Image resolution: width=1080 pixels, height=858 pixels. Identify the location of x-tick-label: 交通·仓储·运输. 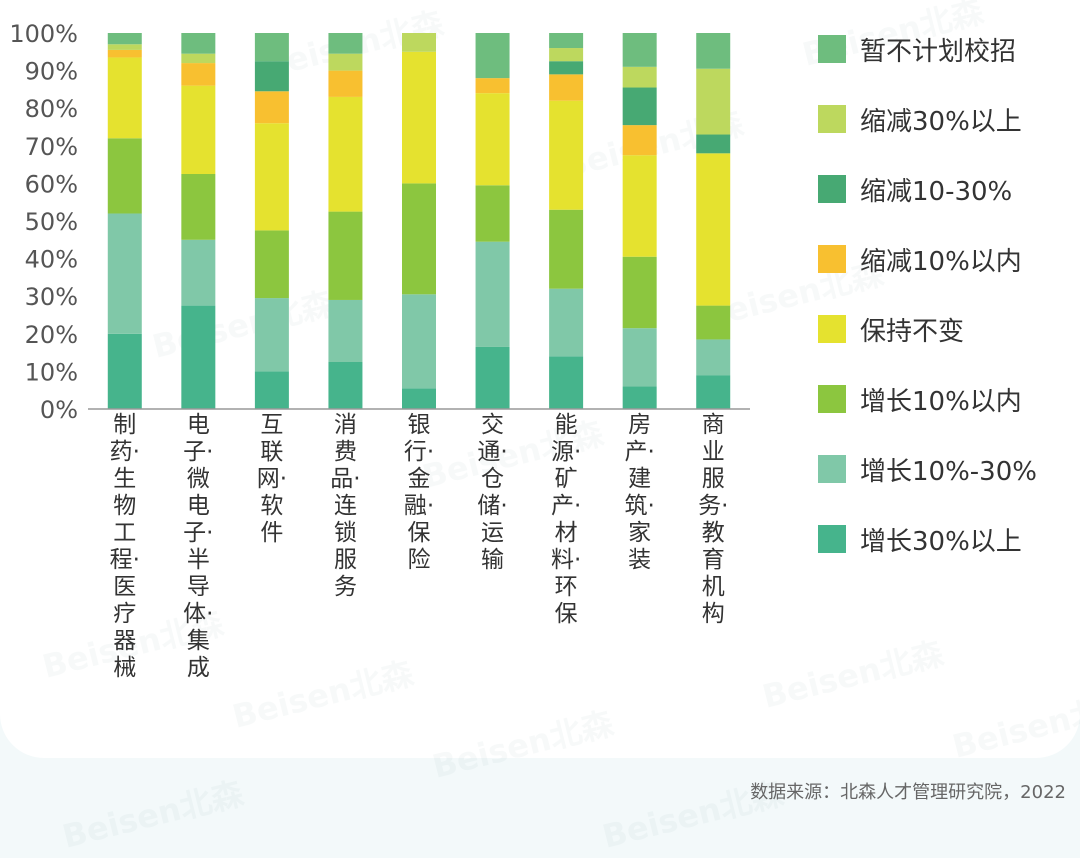
(492, 492).